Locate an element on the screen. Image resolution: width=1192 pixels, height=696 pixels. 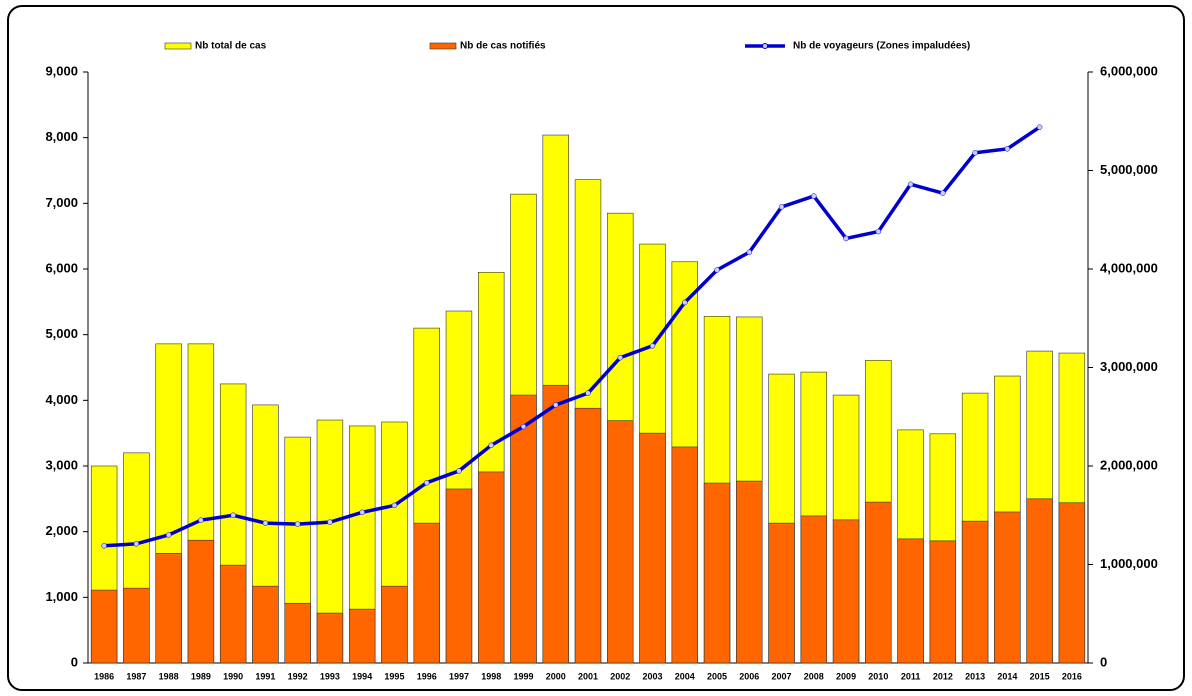
x-tick-label: 1994 is located at coordinates (362, 676).